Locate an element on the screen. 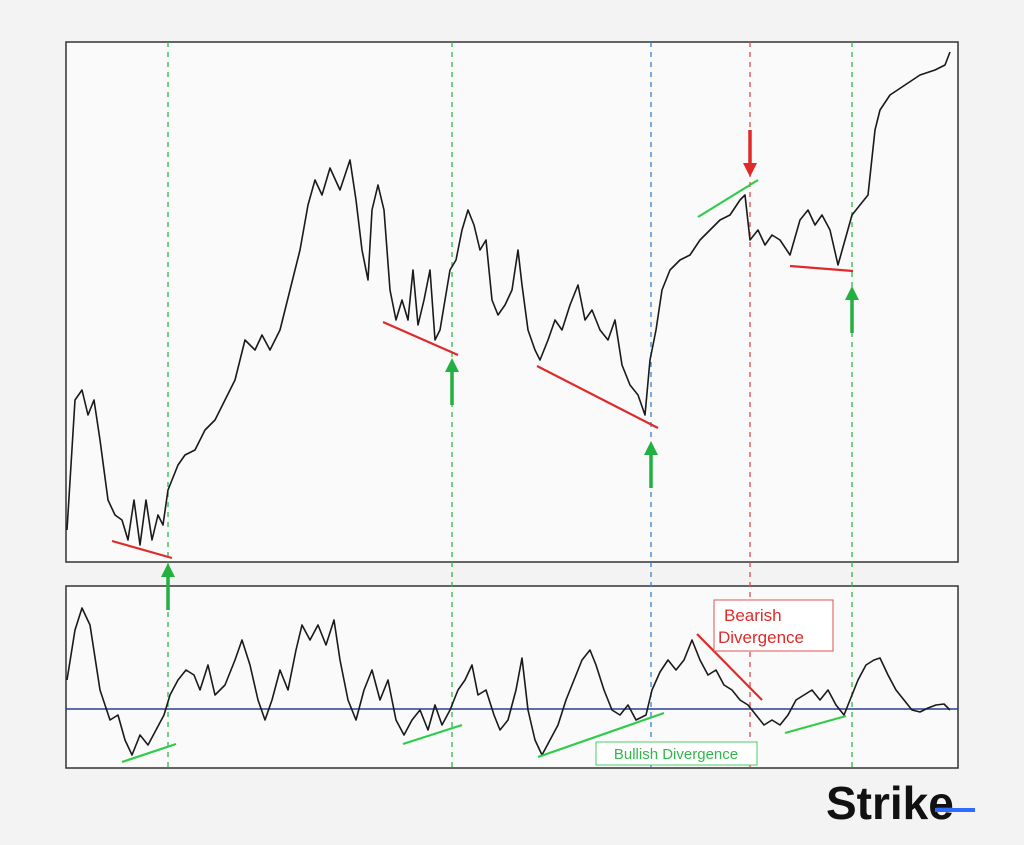 Image resolution: width=1024 pixels, height=845 pixels. logo: Strike is located at coordinates (890, 803).